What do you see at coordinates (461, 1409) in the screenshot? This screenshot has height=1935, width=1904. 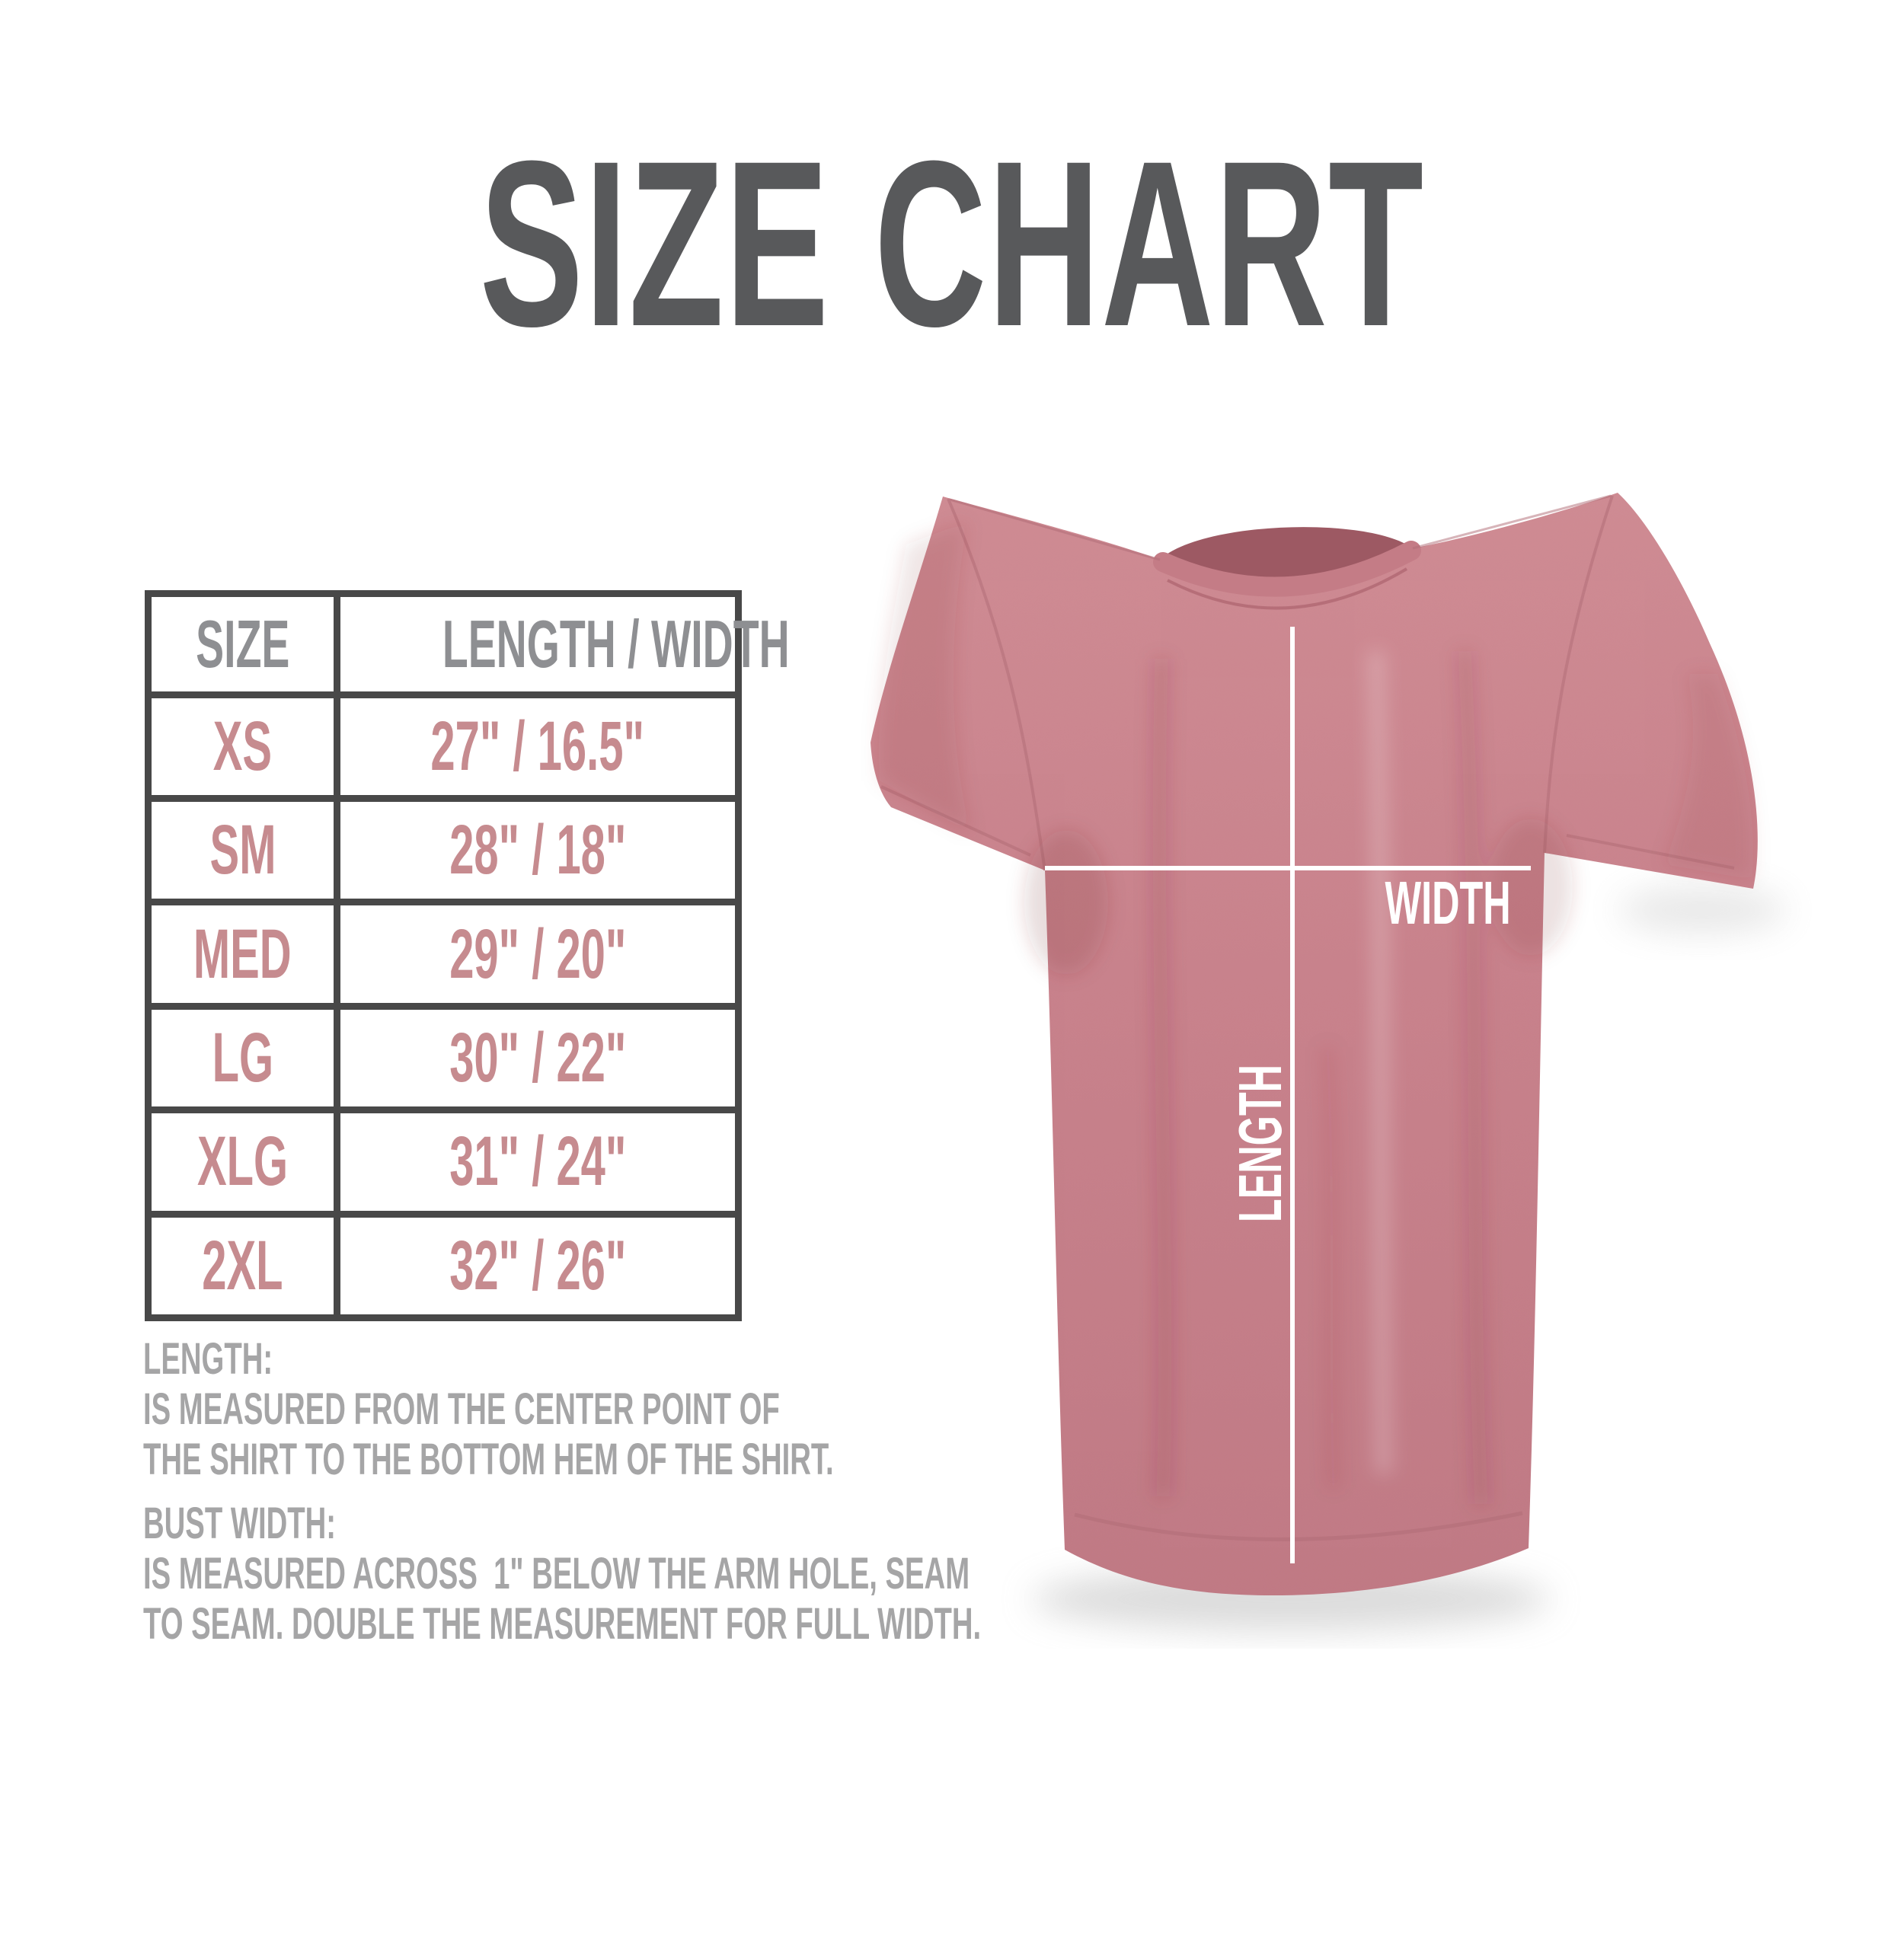 I see `length-note-line: IS MEASURED FROM THE CENTER POINT OF` at bounding box center [461, 1409].